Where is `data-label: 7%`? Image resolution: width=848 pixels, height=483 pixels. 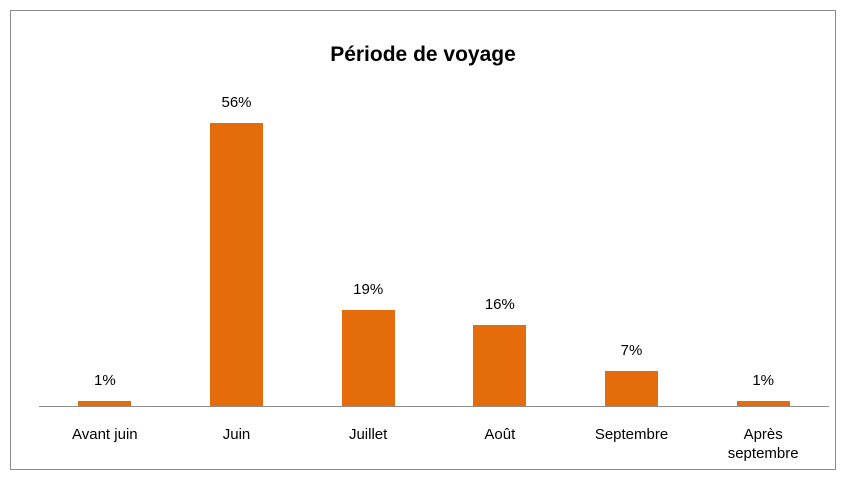 data-label: 7% is located at coordinates (631, 350).